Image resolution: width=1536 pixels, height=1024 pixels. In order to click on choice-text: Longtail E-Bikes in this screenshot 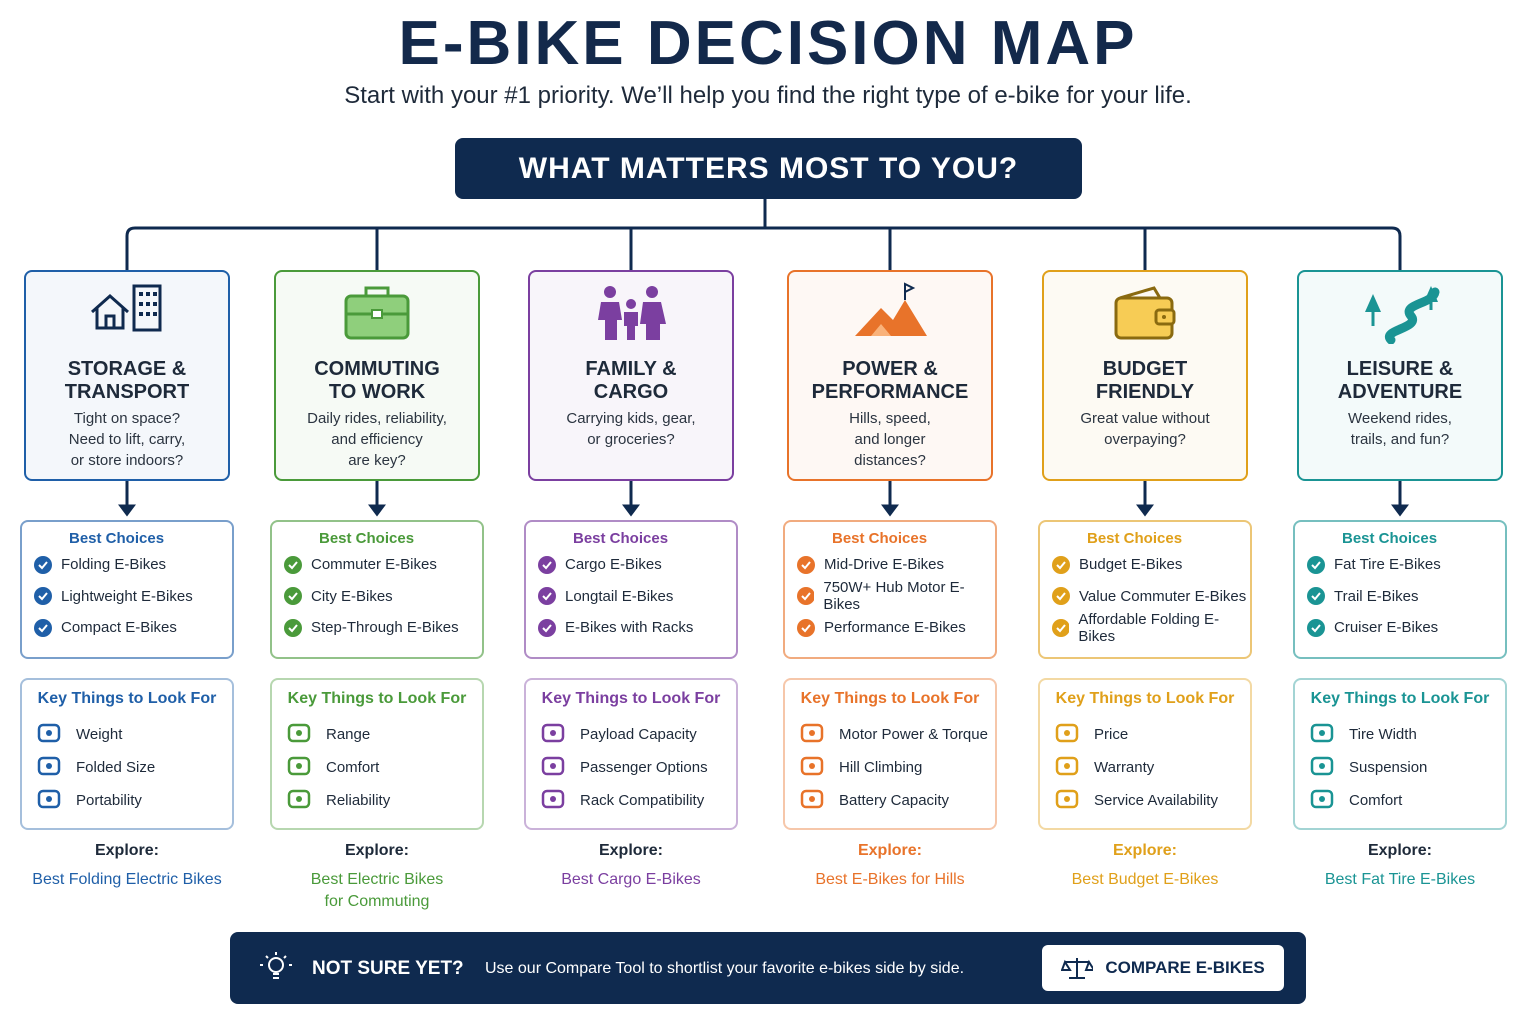, I will do `click(619, 596)`.